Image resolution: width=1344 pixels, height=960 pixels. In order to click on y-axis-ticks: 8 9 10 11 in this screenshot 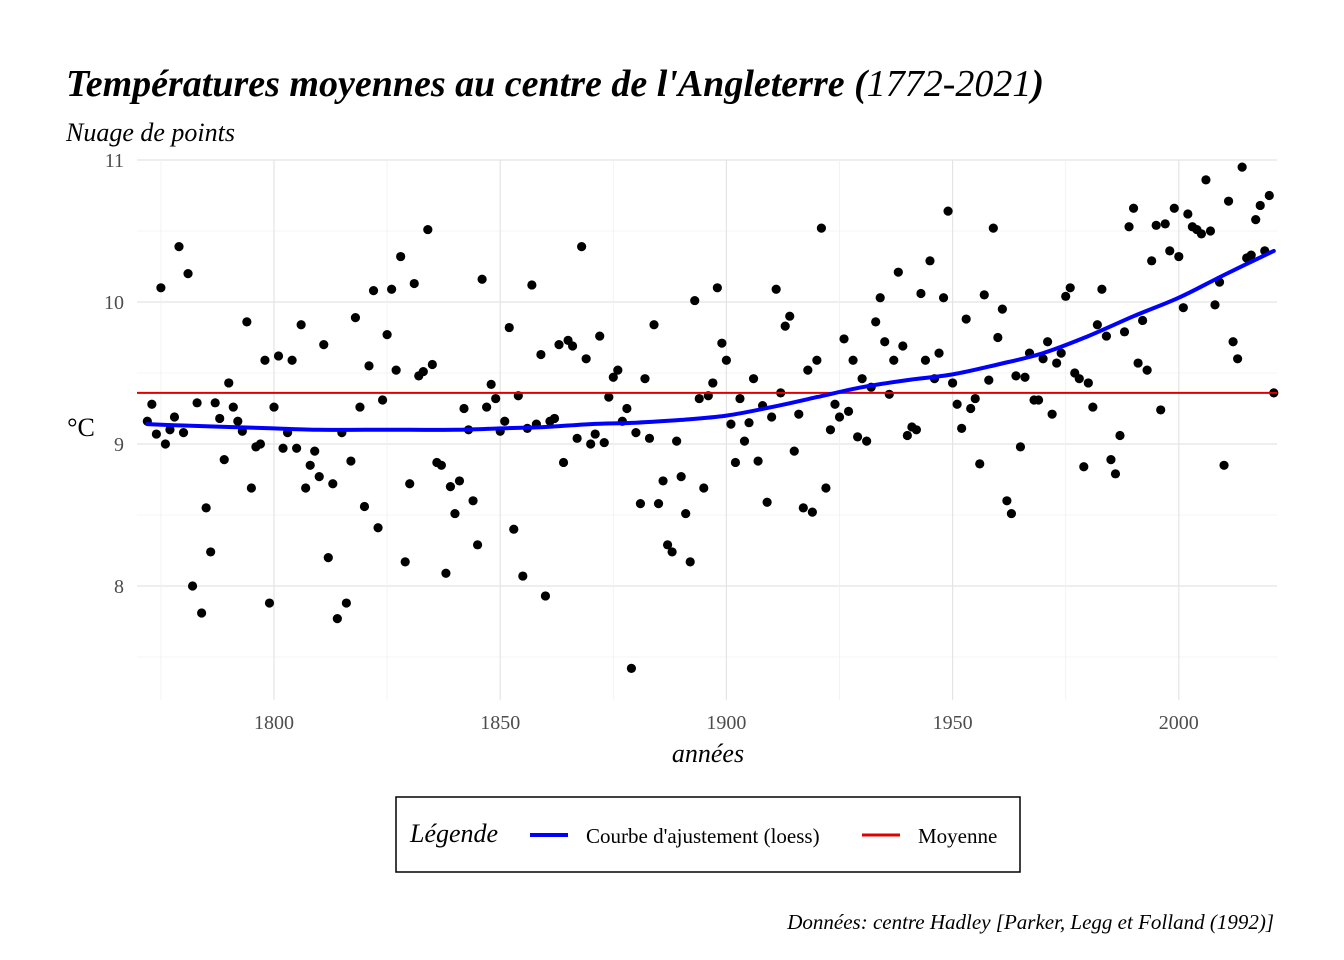, I will do `click(114, 374)`.